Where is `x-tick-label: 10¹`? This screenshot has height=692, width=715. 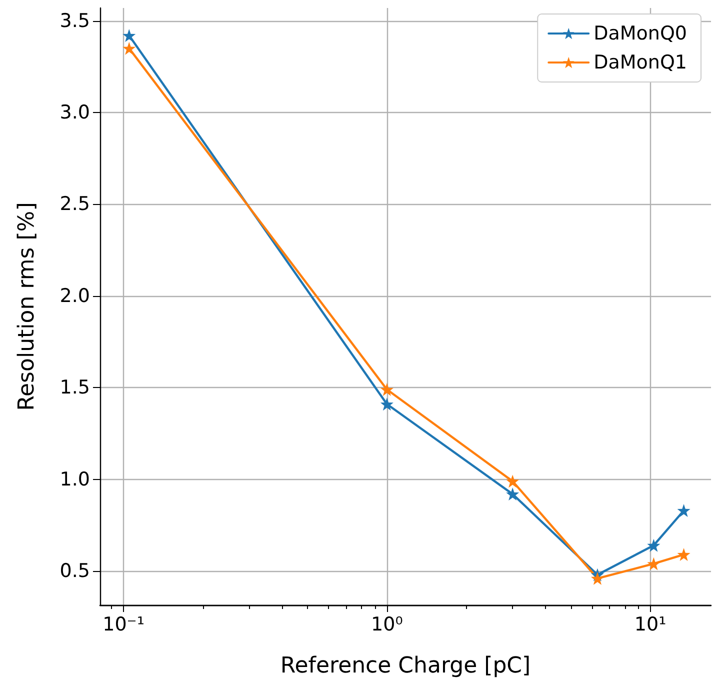
x-tick-label: 10¹ is located at coordinates (650, 625).